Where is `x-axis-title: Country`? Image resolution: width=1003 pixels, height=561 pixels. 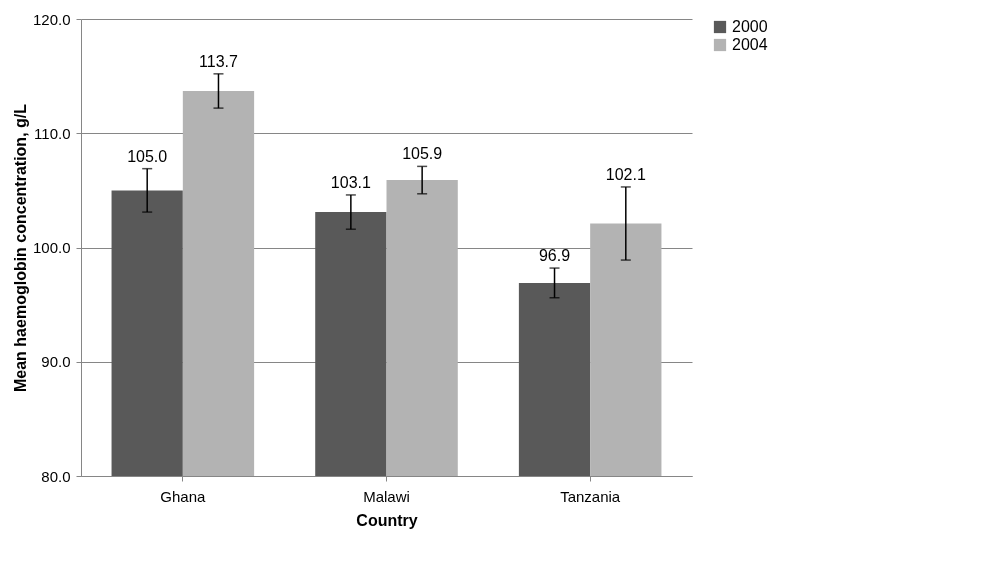
x-axis-title: Country is located at coordinates (387, 520).